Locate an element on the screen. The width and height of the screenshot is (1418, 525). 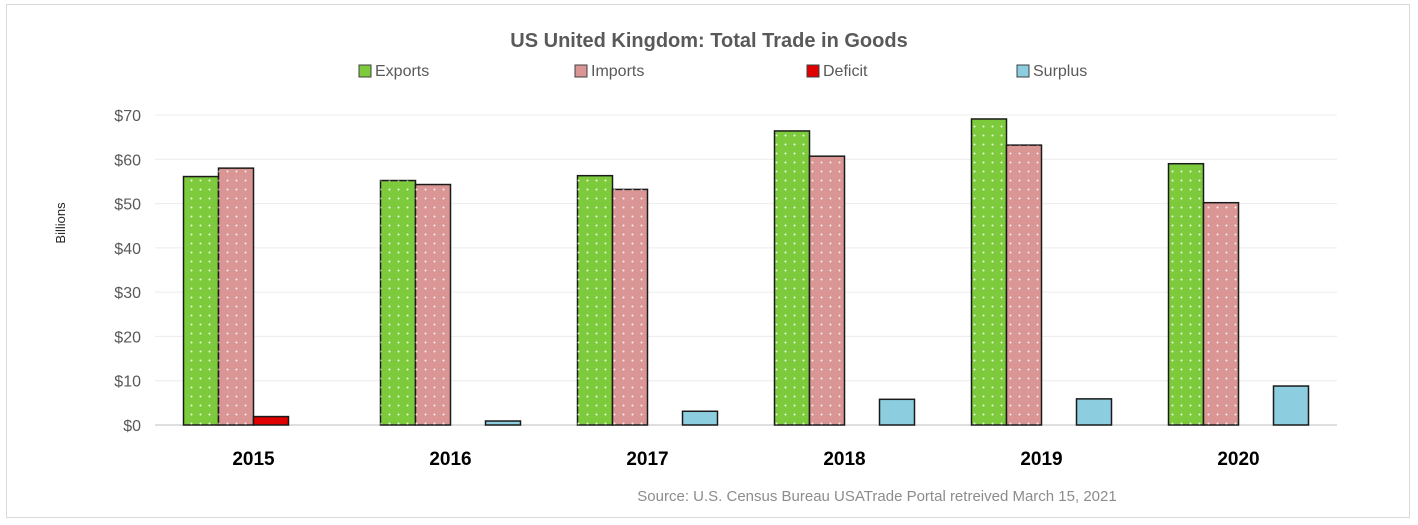
y-tick-label: $0 is located at coordinates (132, 426).